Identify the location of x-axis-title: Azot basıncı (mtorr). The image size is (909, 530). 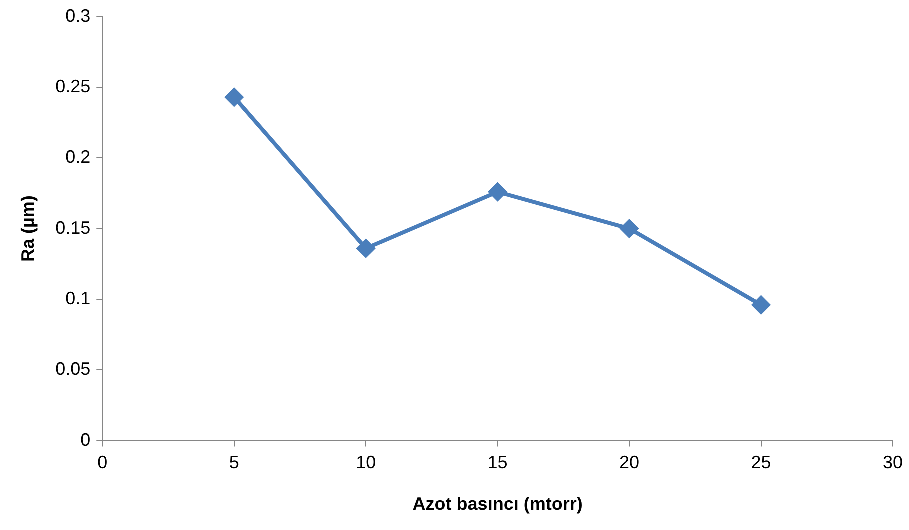
(497, 504).